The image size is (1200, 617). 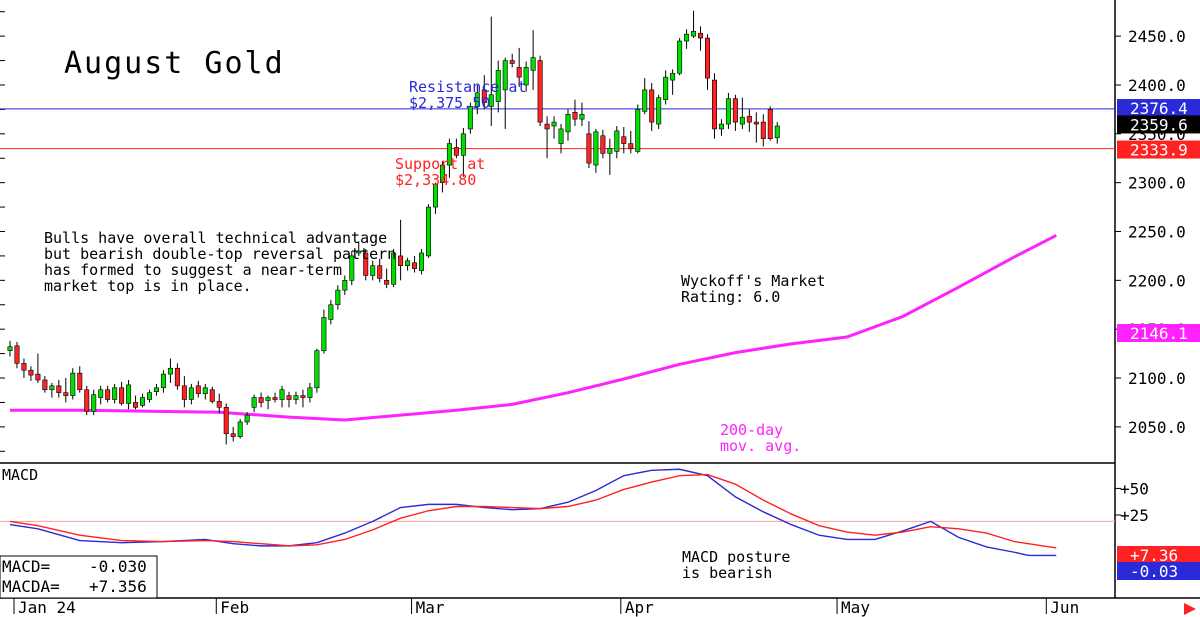 What do you see at coordinates (79, 577) in the screenshot?
I see `readout-box` at bounding box center [79, 577].